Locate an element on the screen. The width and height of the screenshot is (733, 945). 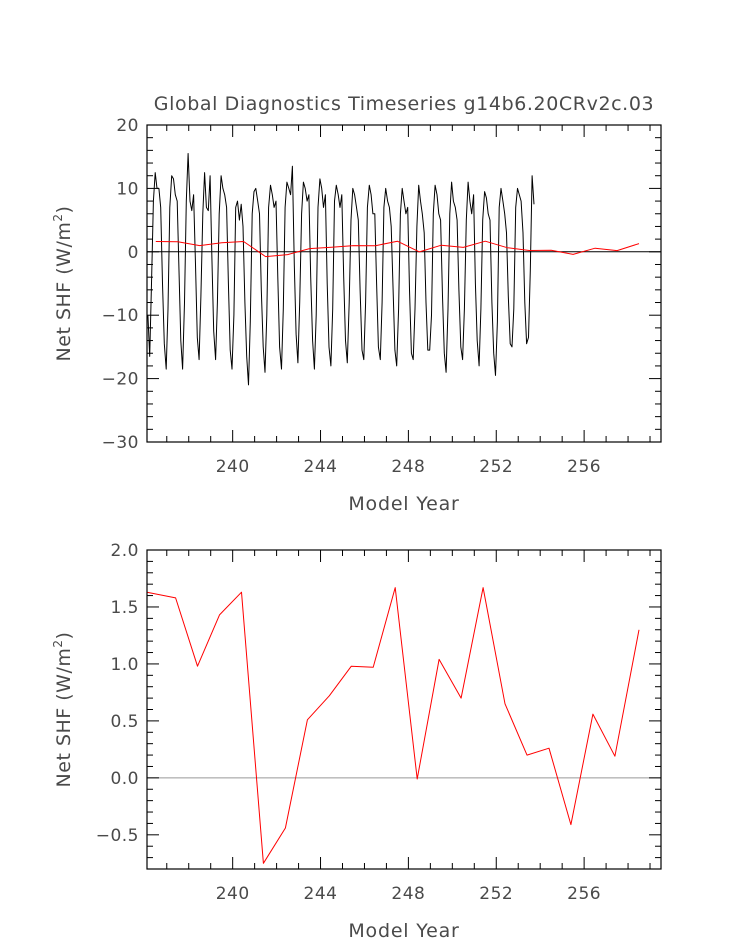
y-tick-label: 20 is located at coordinates (127, 126).